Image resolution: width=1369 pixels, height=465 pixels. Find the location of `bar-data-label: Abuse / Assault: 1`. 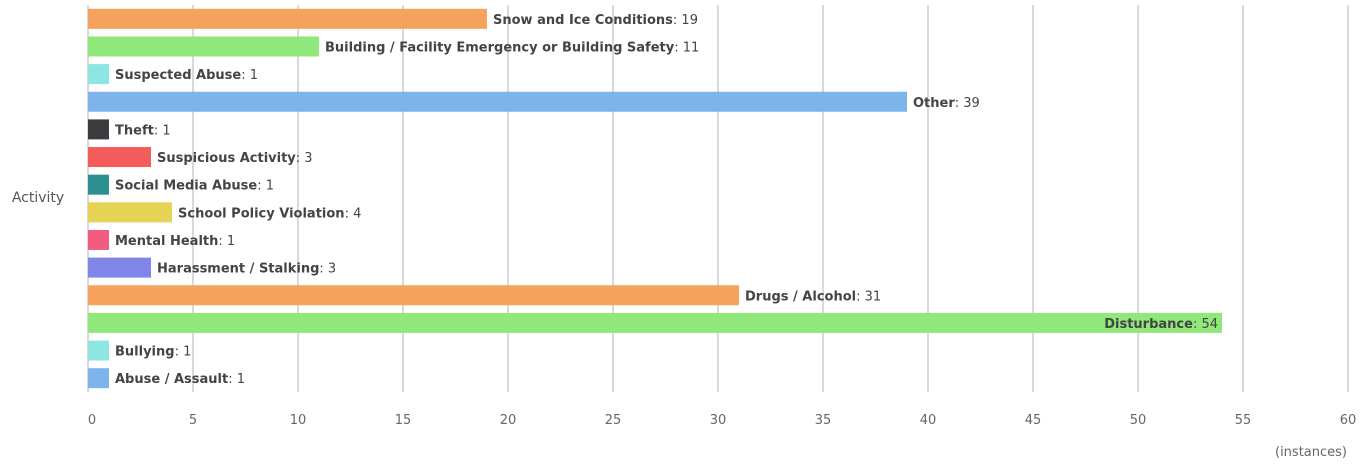

bar-data-label: Abuse / Assault: 1 is located at coordinates (180, 379).